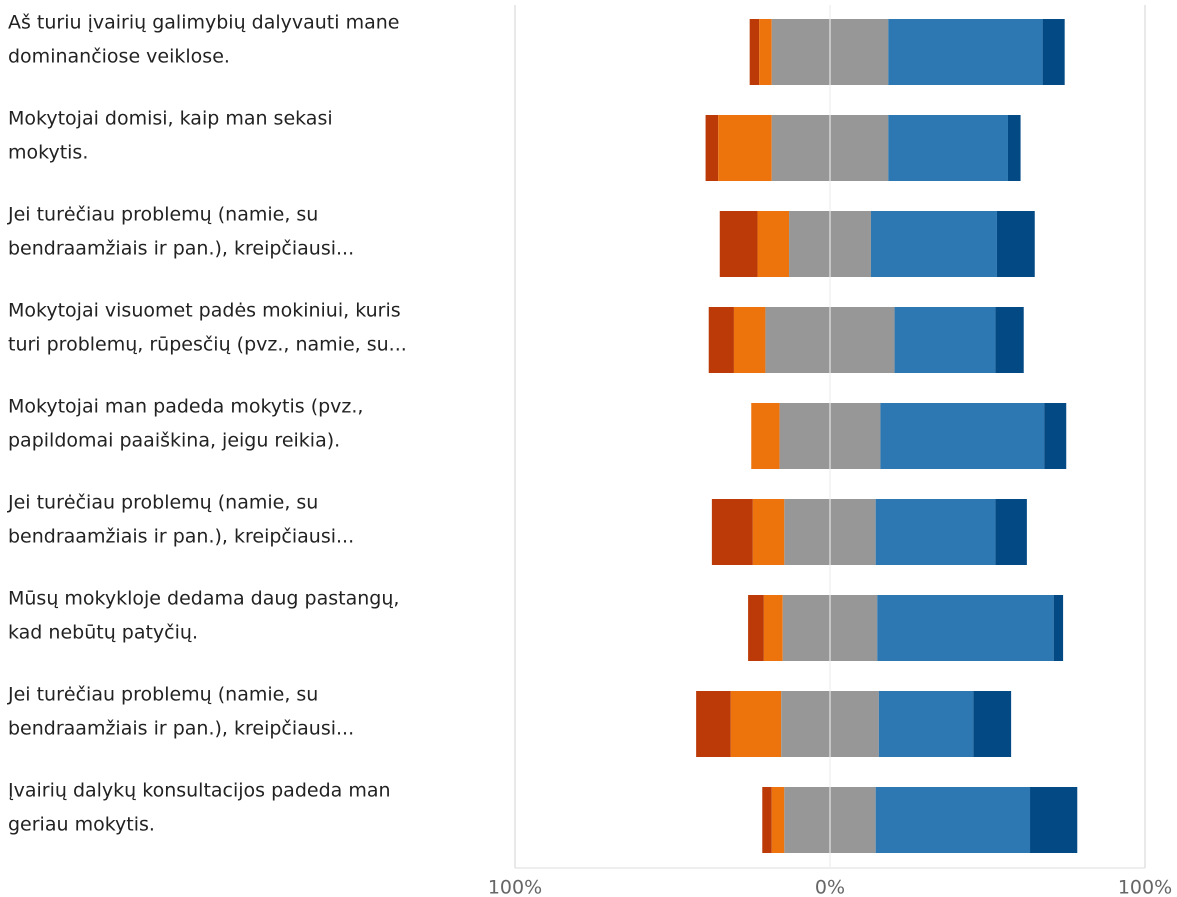 The height and width of the screenshot is (897, 1177). I want to click on category-label: Mokytojai domisi, kaip man sekasi, so click(170, 119).